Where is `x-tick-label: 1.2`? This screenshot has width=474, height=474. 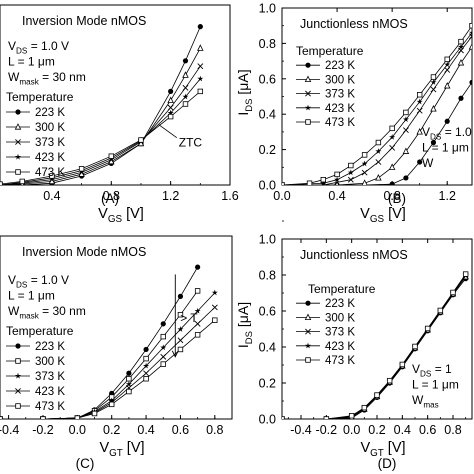
x-tick-label: 1.2 is located at coordinates (170, 196).